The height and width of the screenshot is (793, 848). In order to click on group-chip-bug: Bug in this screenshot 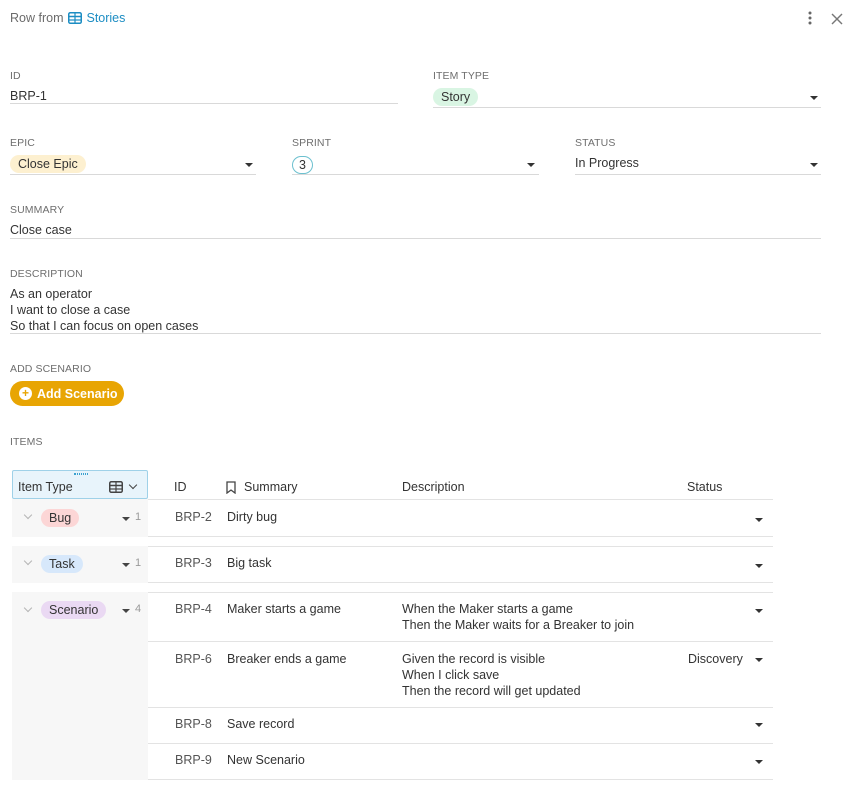, I will do `click(60, 518)`.